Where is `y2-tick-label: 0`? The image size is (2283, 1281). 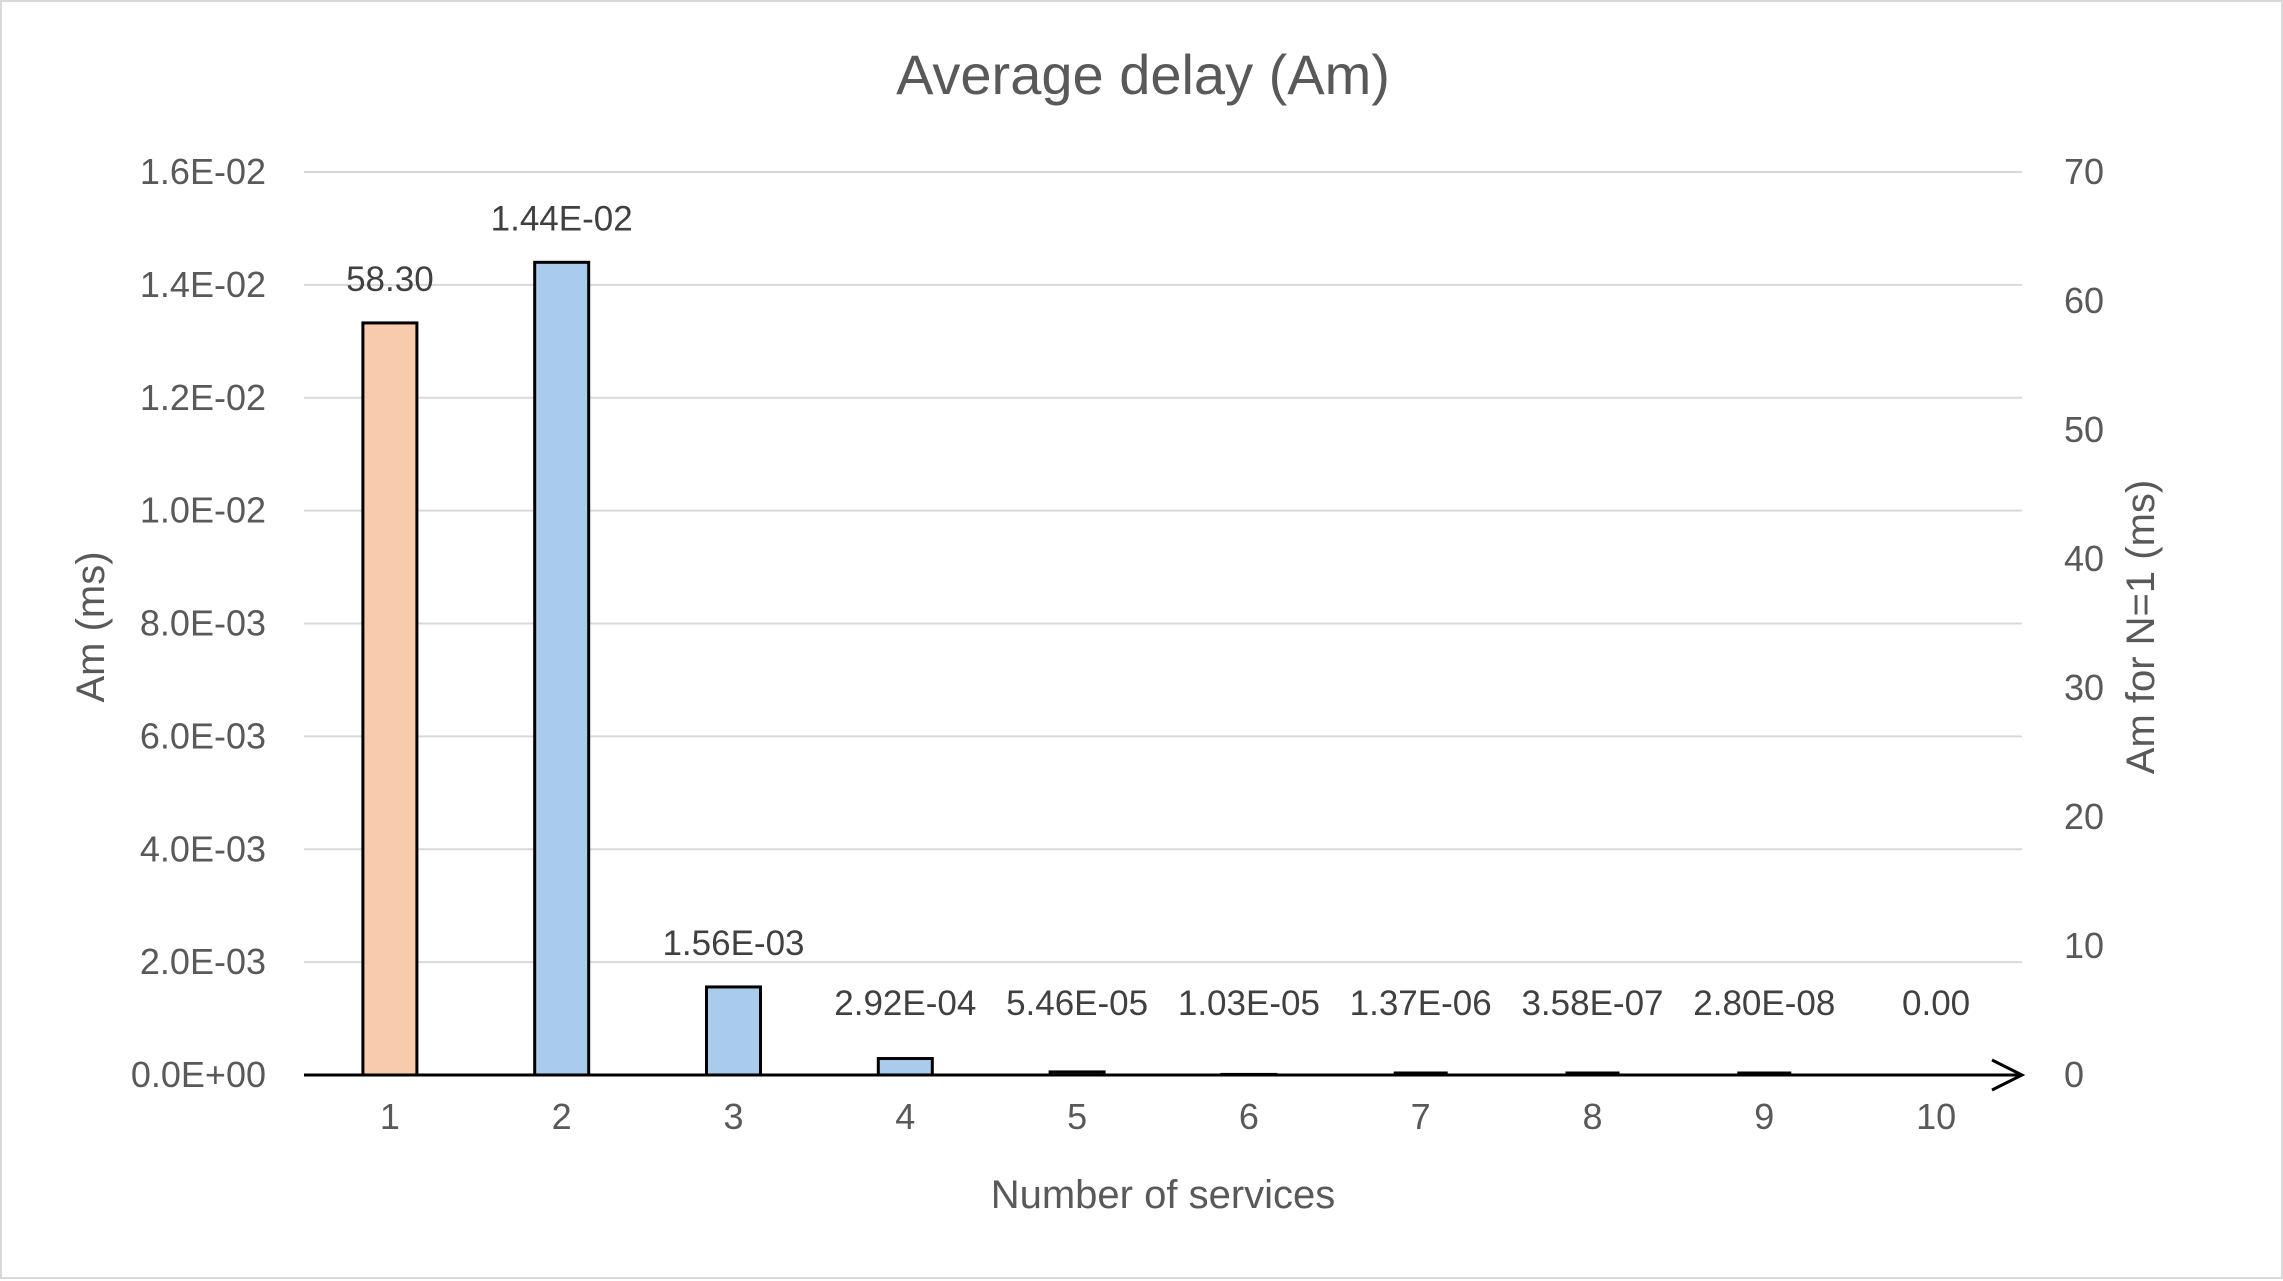
y2-tick-label: 0 is located at coordinates (2074, 1074).